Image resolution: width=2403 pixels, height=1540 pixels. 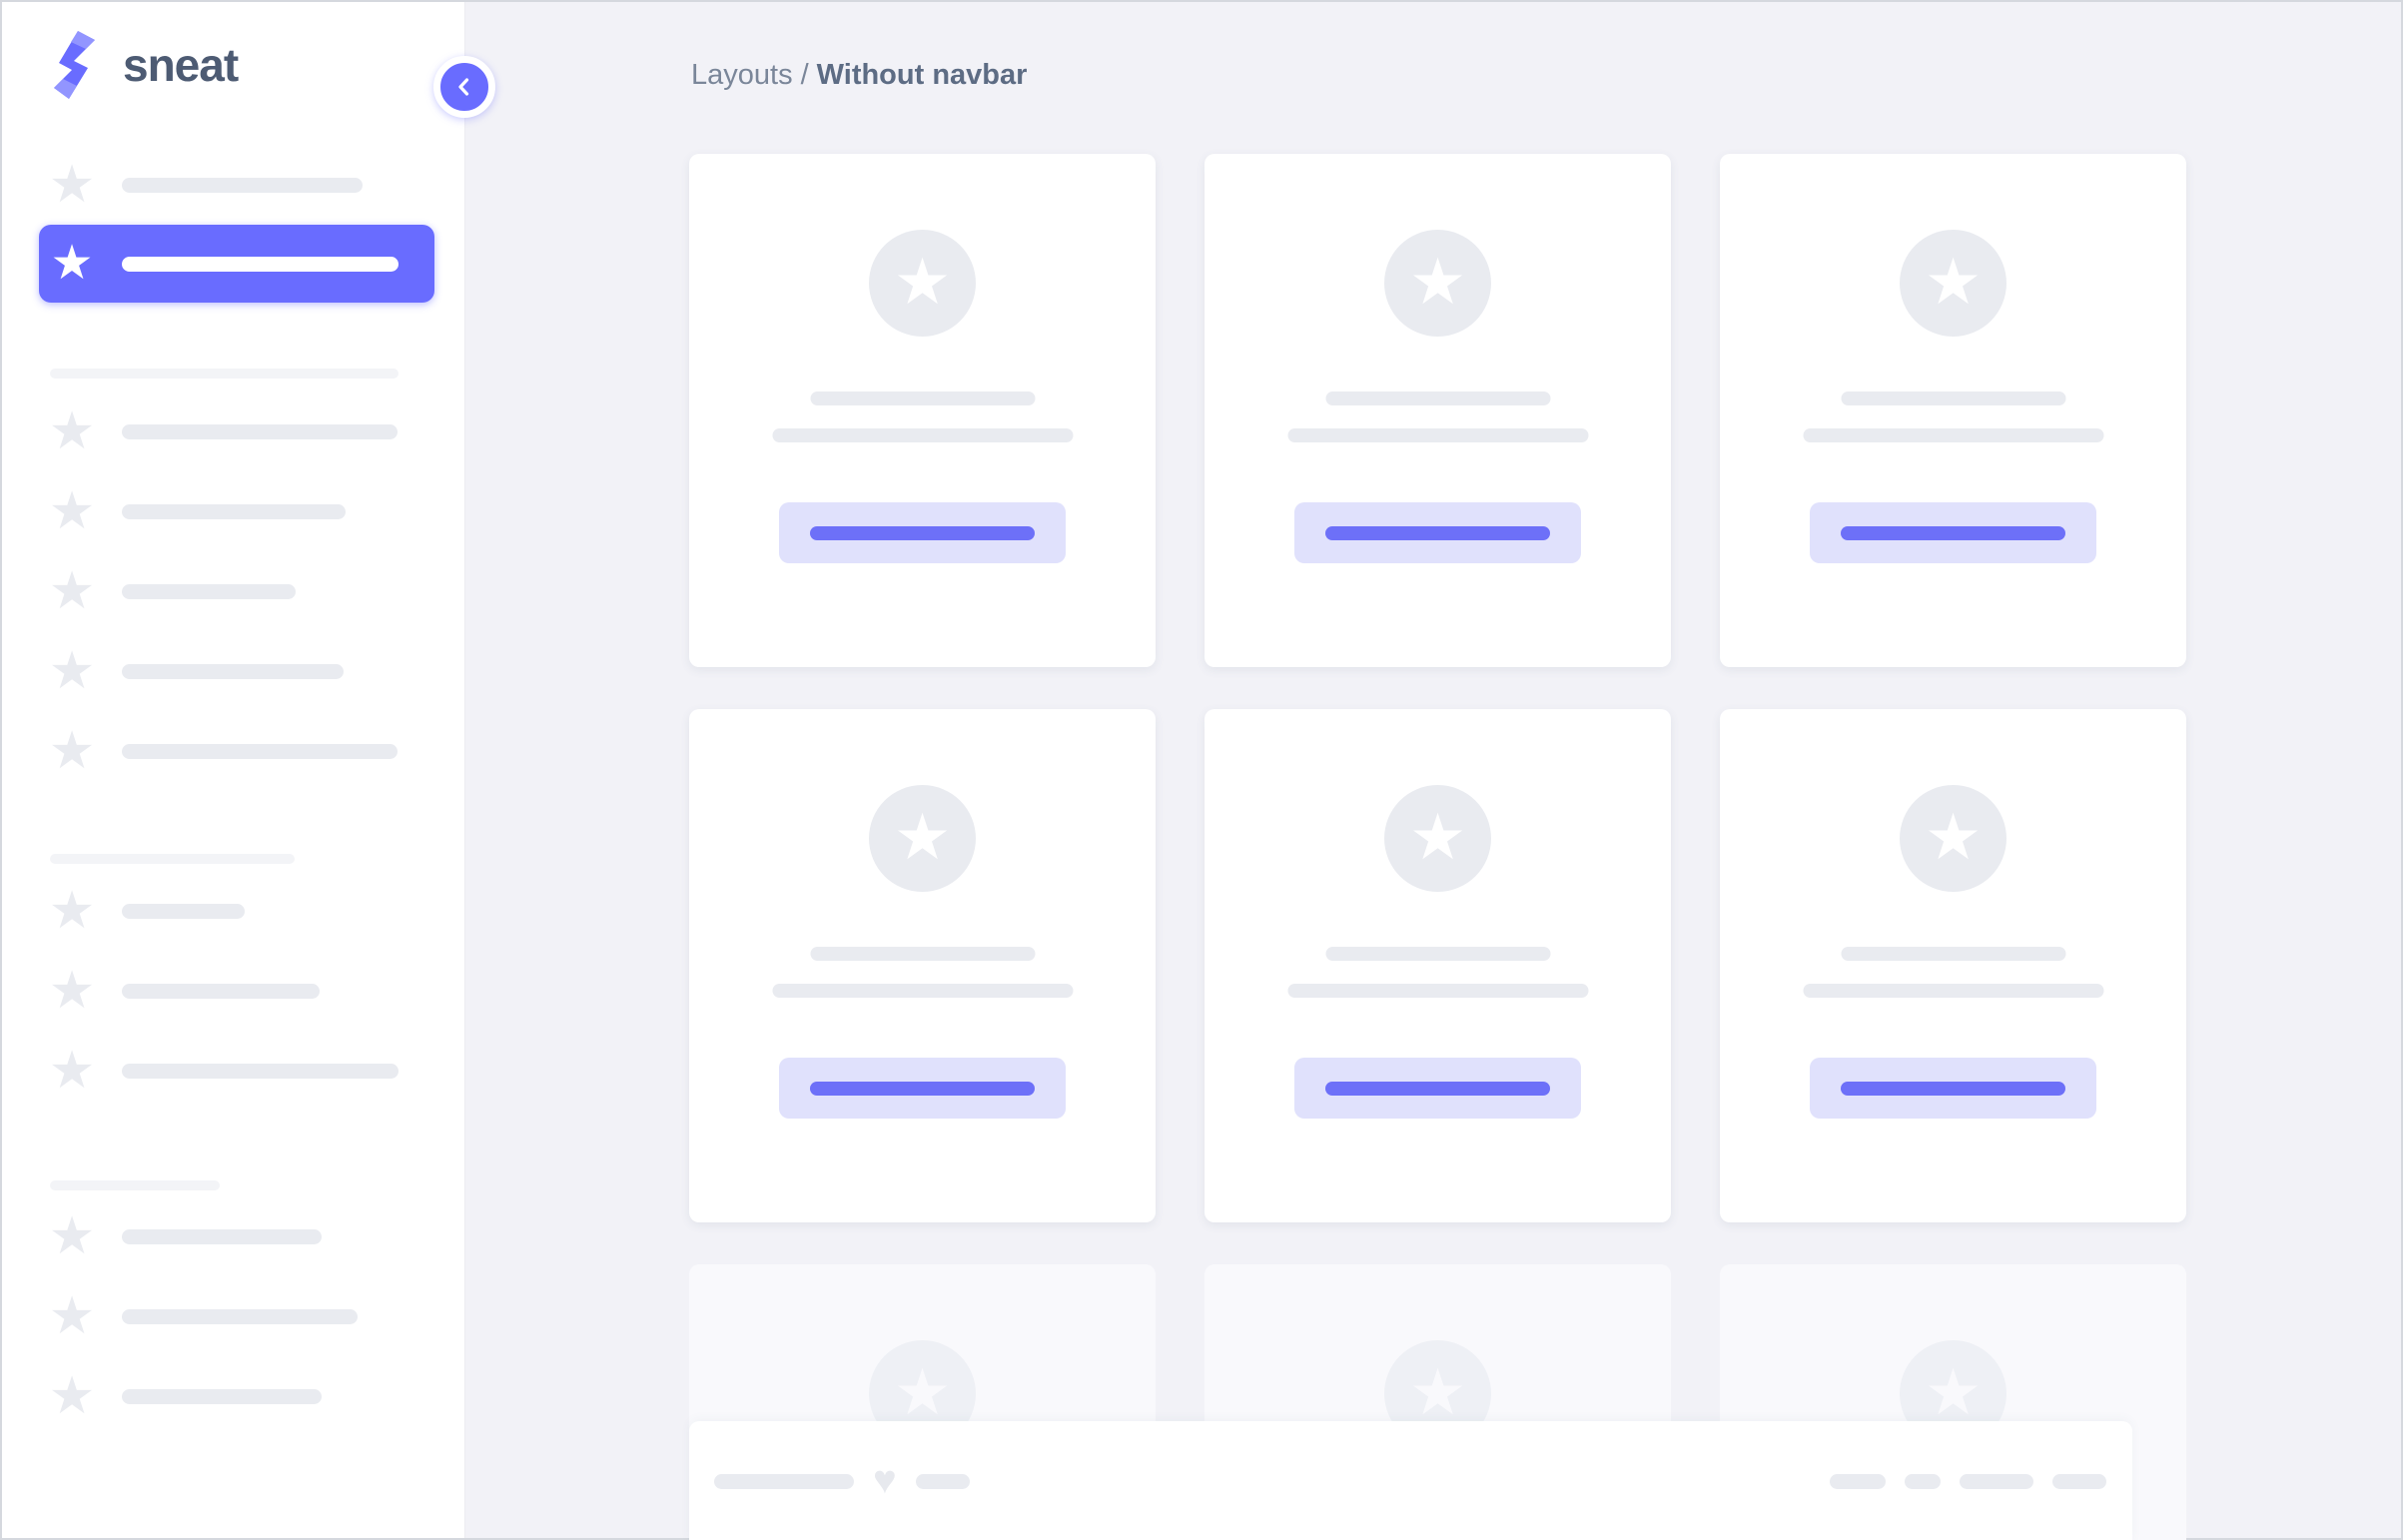 I want to click on app-brand: sneat, so click(x=143, y=65).